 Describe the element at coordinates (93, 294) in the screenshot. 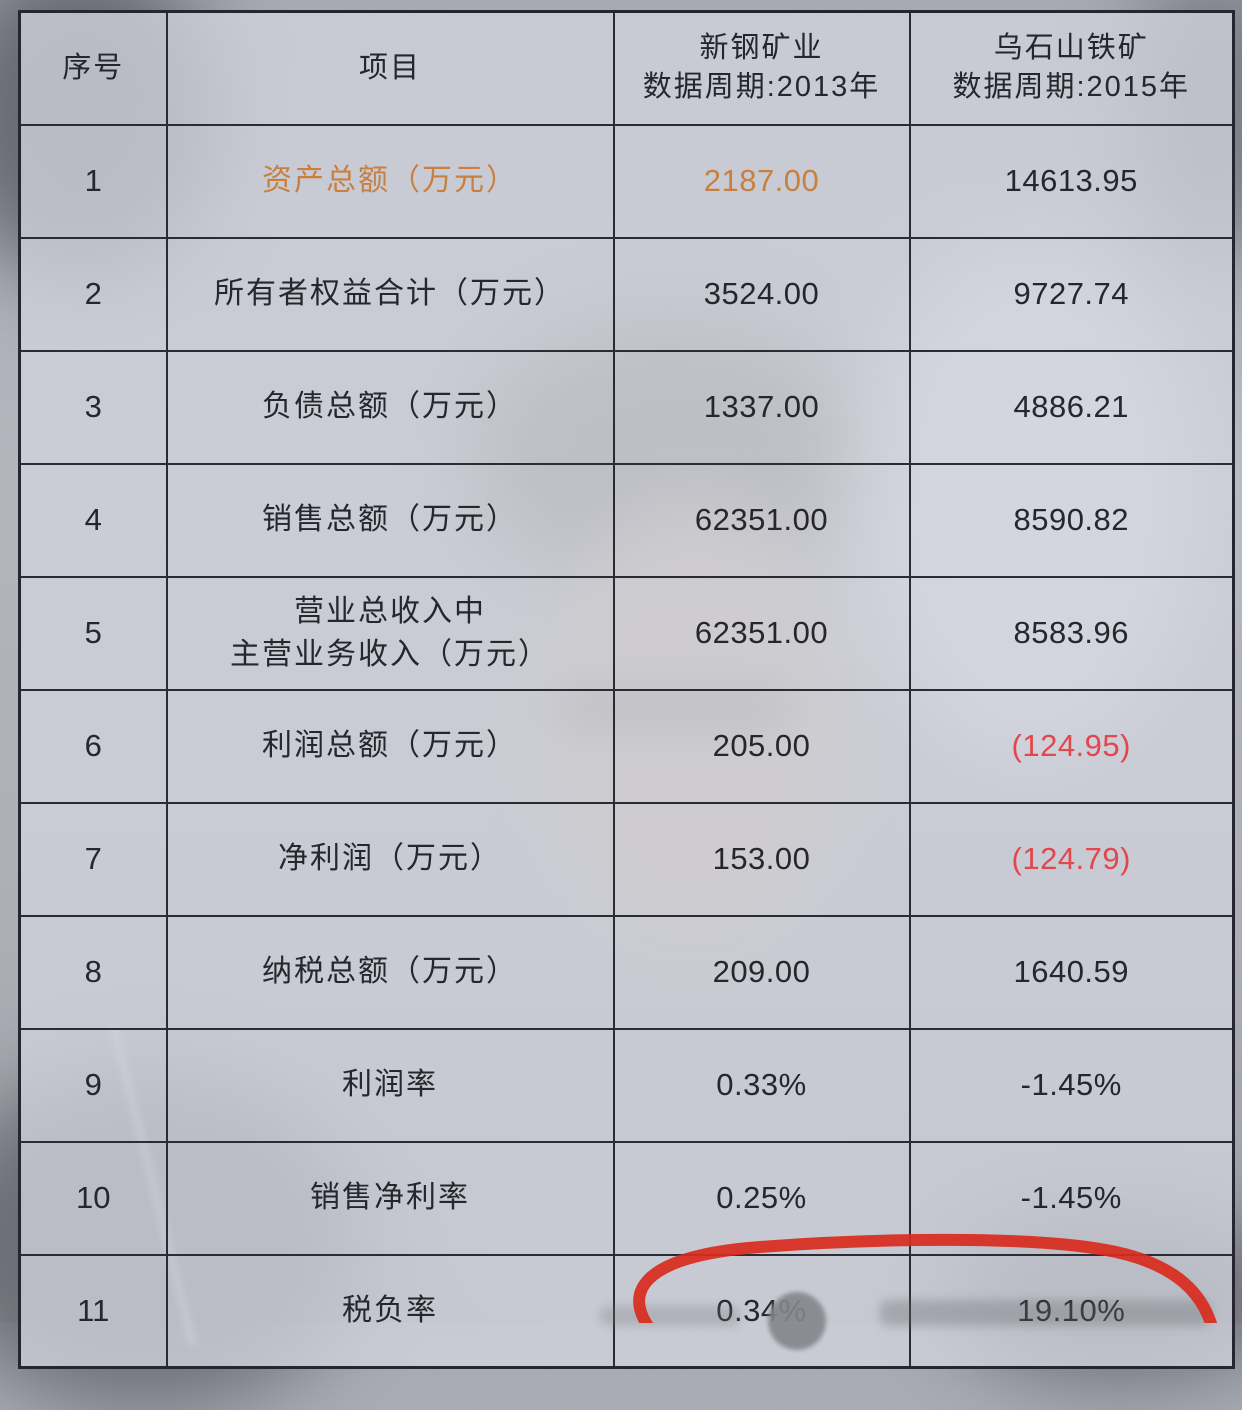

I see `row-index-cell: 2` at that location.